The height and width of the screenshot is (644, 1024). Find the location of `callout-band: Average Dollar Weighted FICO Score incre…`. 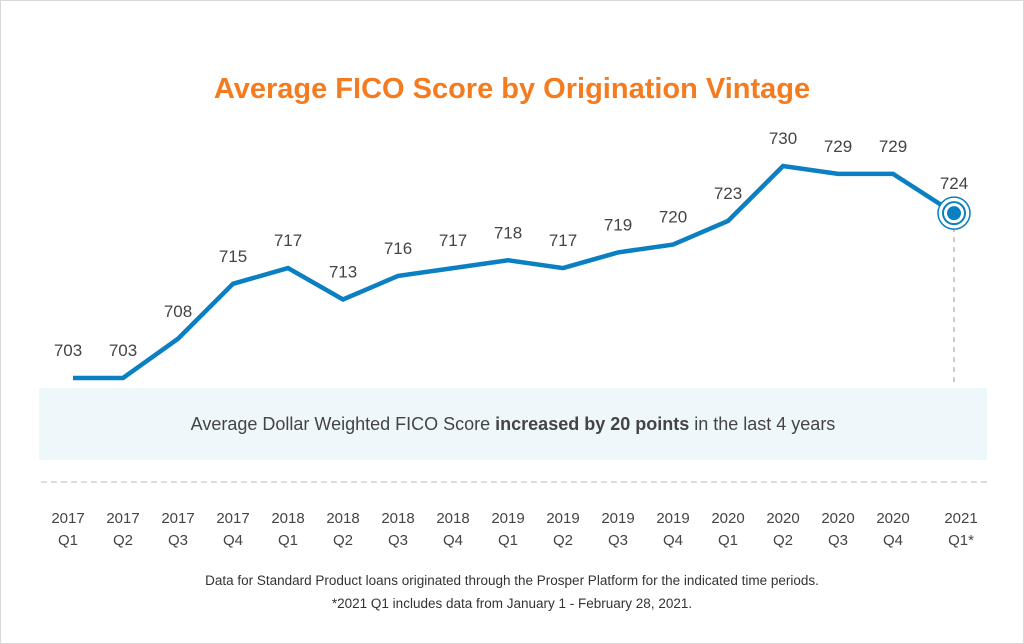

callout-band: Average Dollar Weighted FICO Score incre… is located at coordinates (513, 424).